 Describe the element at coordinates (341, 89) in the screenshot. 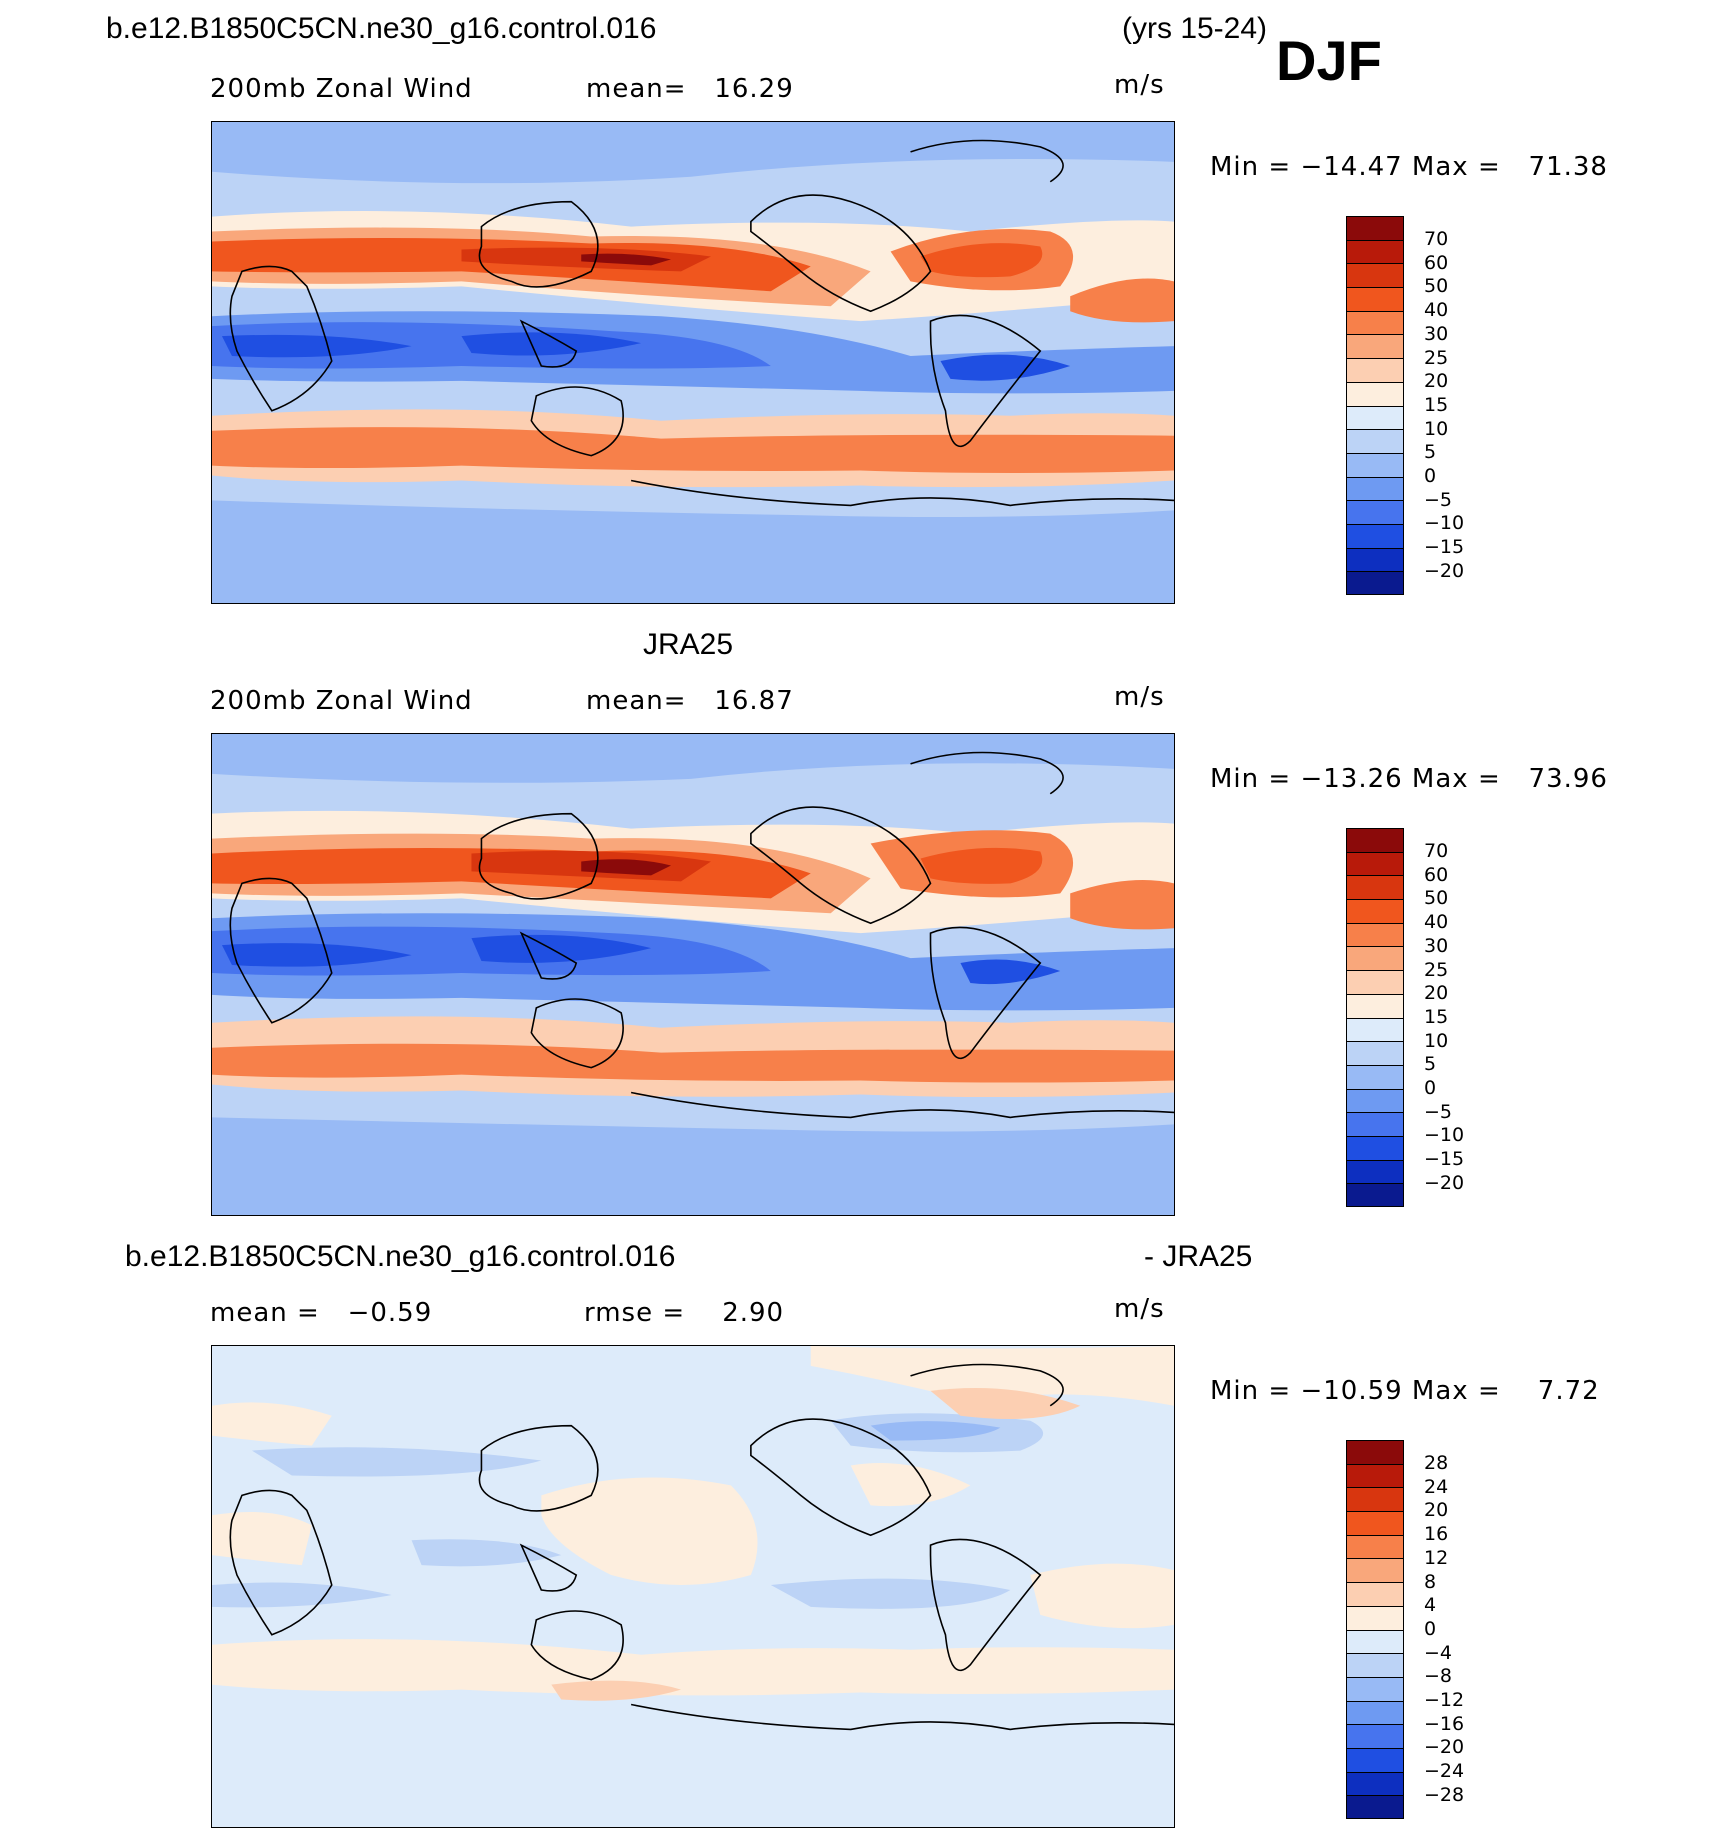

I see `panel1-variable-label: 200mb Zonal Wind` at that location.